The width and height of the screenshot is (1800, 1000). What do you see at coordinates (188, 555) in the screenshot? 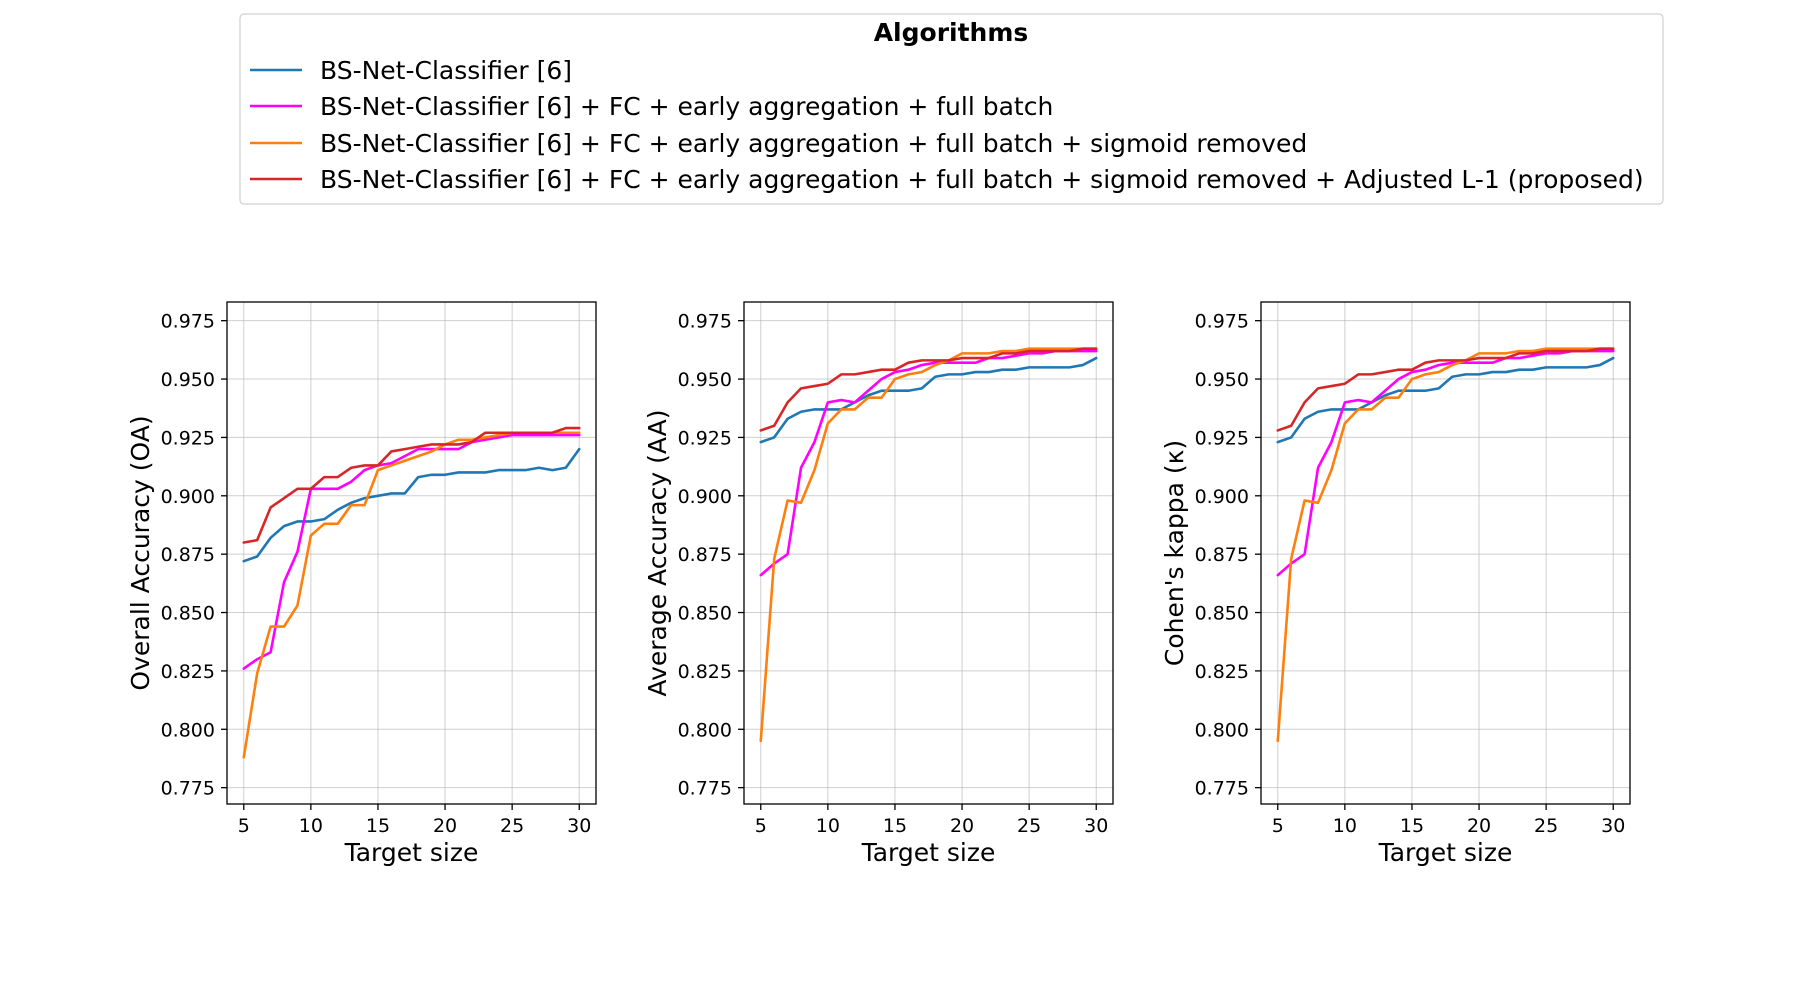
I see `oa-ytick-label-4: 0.875` at bounding box center [188, 555].